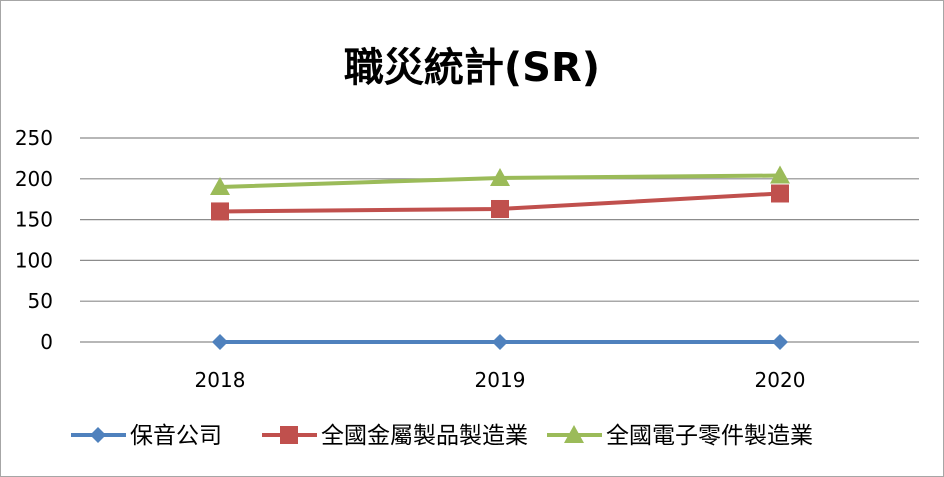 The image size is (944, 477). I want to click on x-tick-label: 2019, so click(500, 380).